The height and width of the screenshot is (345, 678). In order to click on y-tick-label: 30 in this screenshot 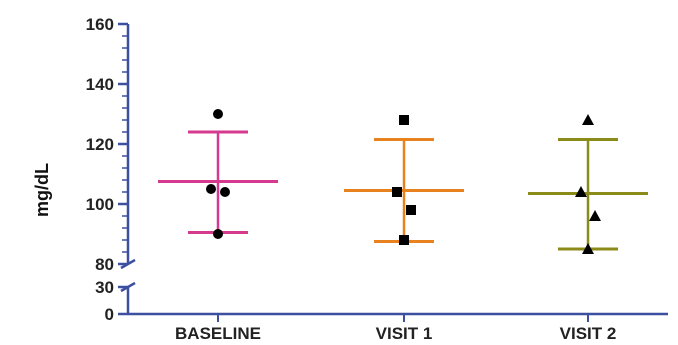, I will do `click(104, 287)`.